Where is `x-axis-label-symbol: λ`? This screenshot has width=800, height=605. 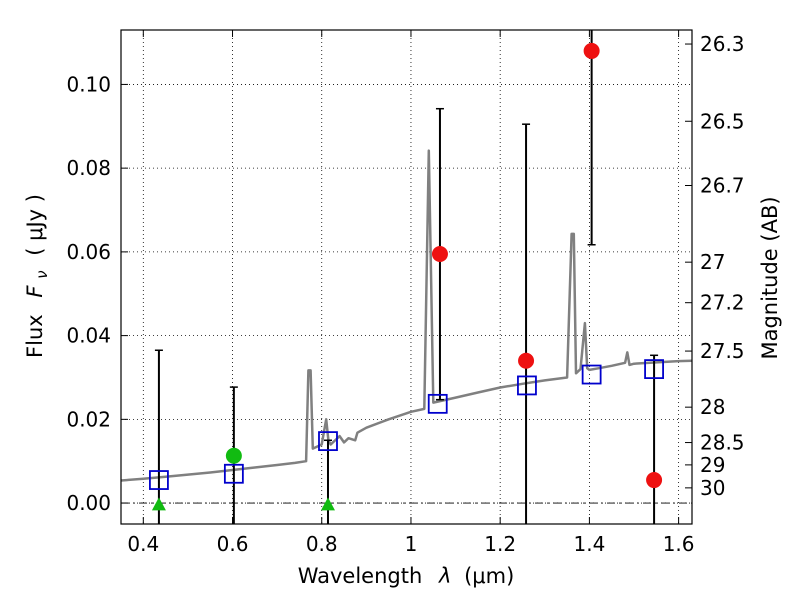
x-axis-label-symbol: λ is located at coordinates (444, 576).